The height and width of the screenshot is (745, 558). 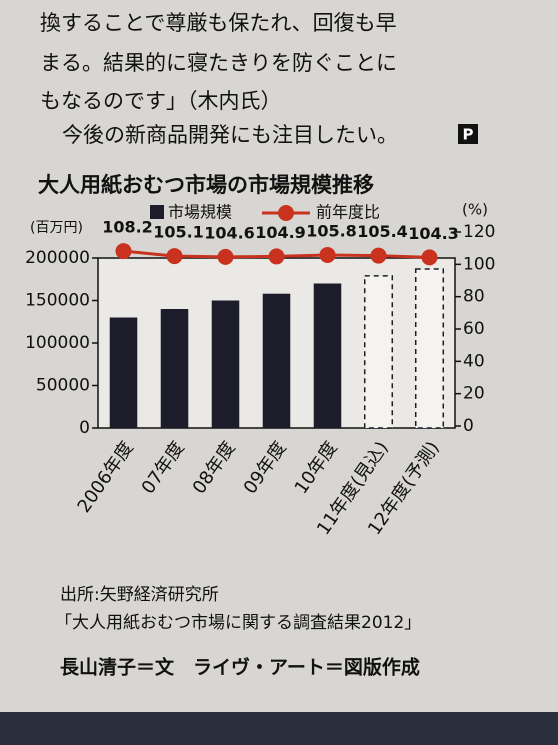 What do you see at coordinates (57, 301) in the screenshot?
I see `y-tick-label: 150000` at bounding box center [57, 301].